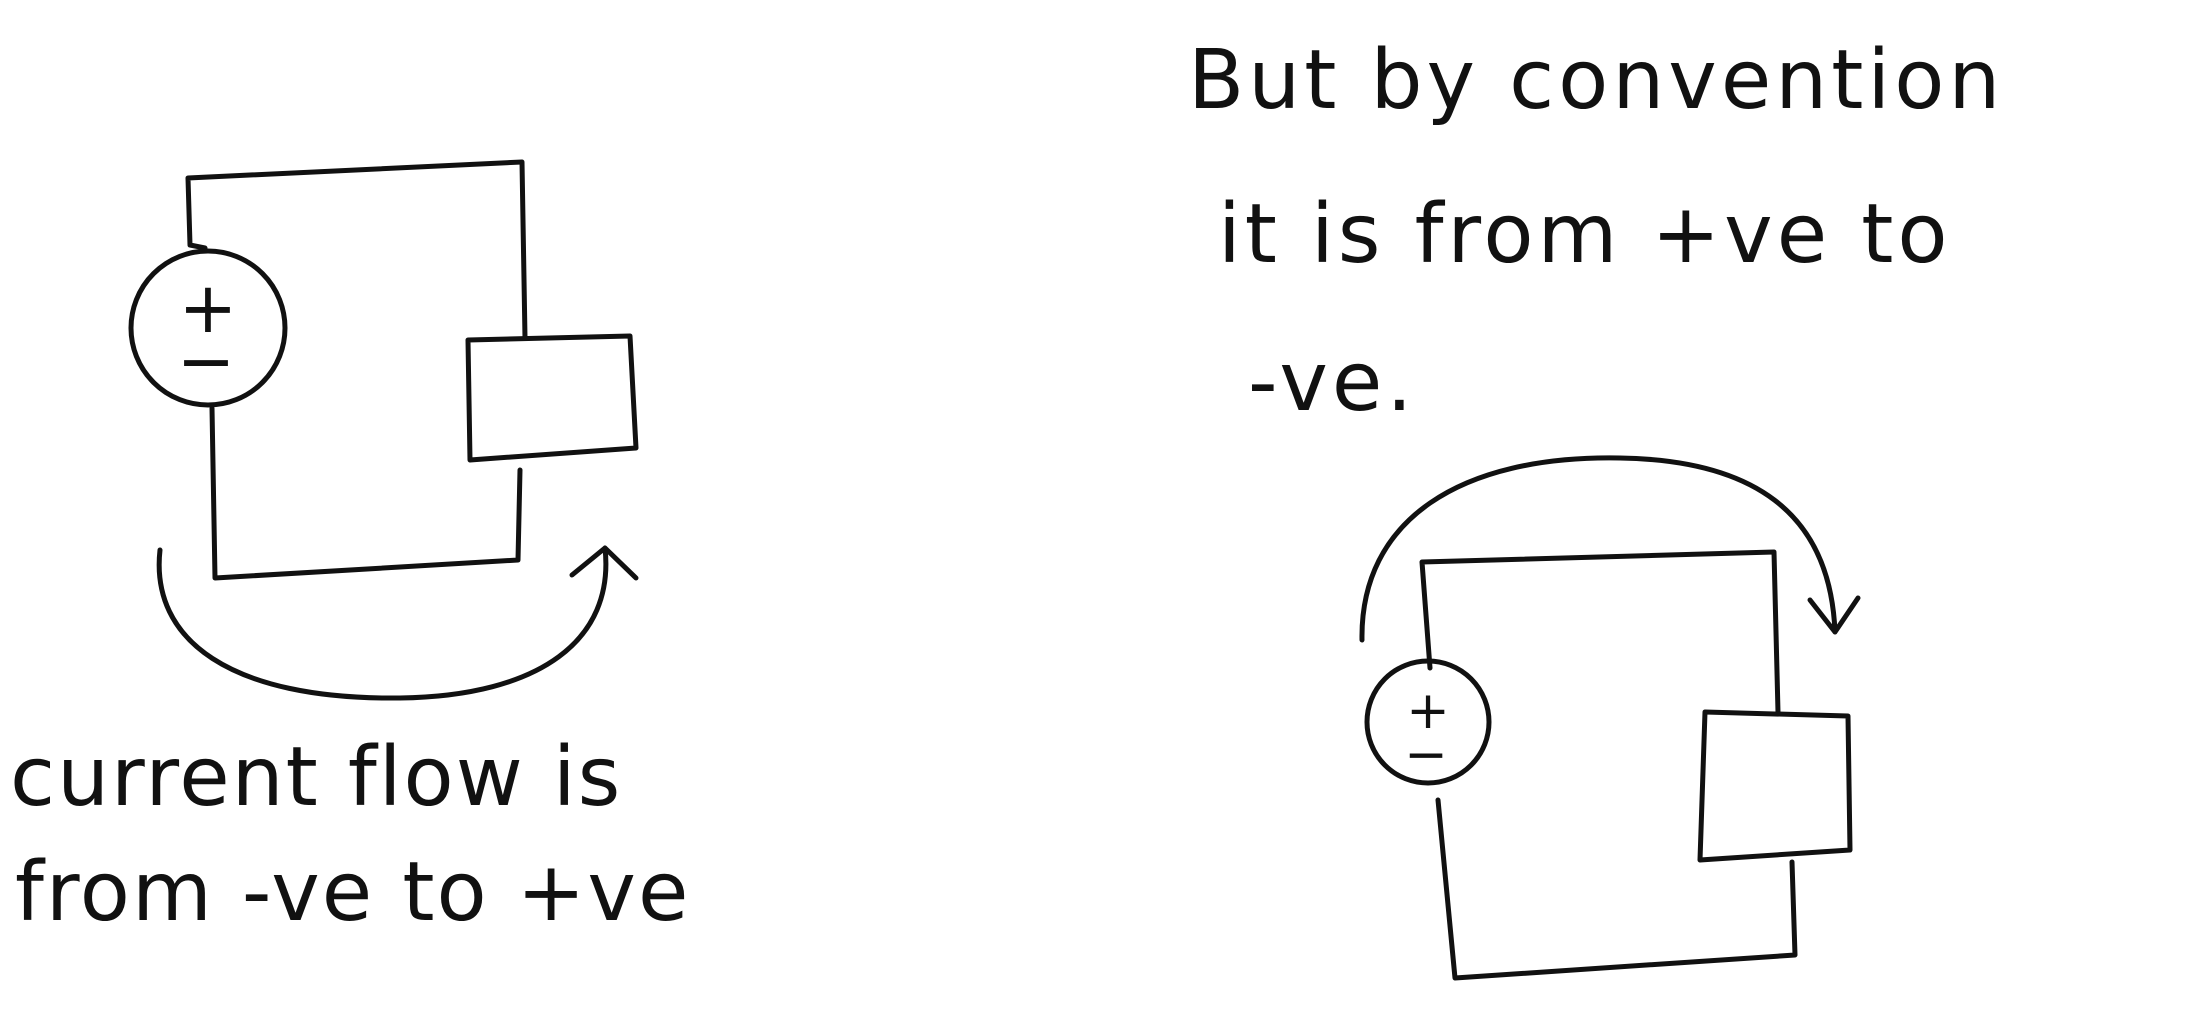 This screenshot has height=1023, width=2200. Describe the element at coordinates (1426, 755) in the screenshot. I see `right-source-minus: −` at that location.